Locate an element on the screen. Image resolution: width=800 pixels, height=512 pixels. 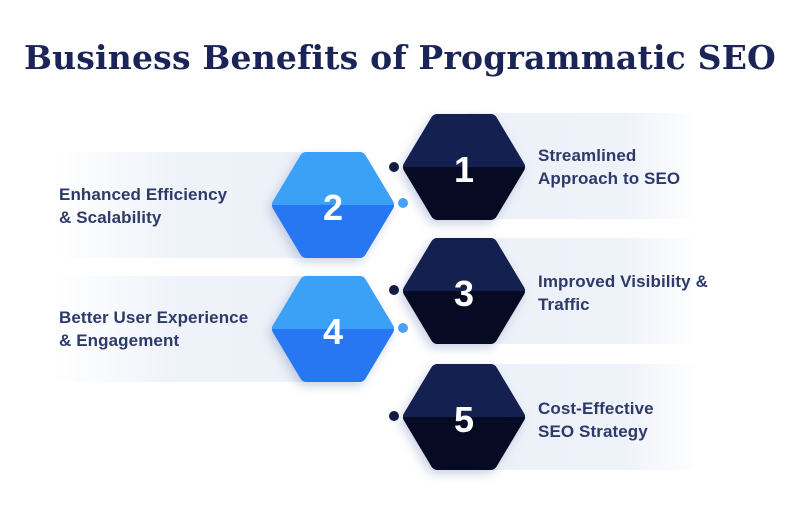
page-title: Business Benefits of Programmatic SEO is located at coordinates (399, 57).